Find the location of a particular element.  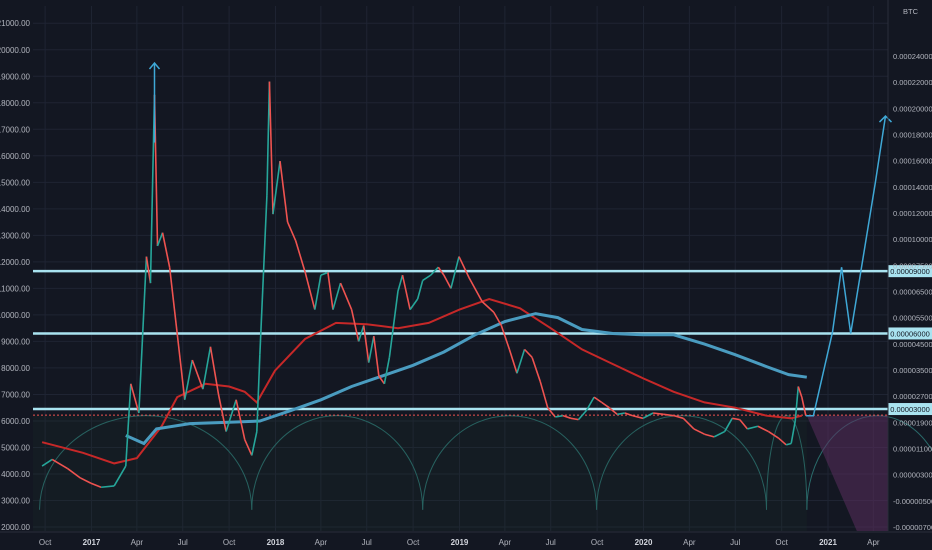

left-tick-label: 5000.00 is located at coordinates (15, 447).